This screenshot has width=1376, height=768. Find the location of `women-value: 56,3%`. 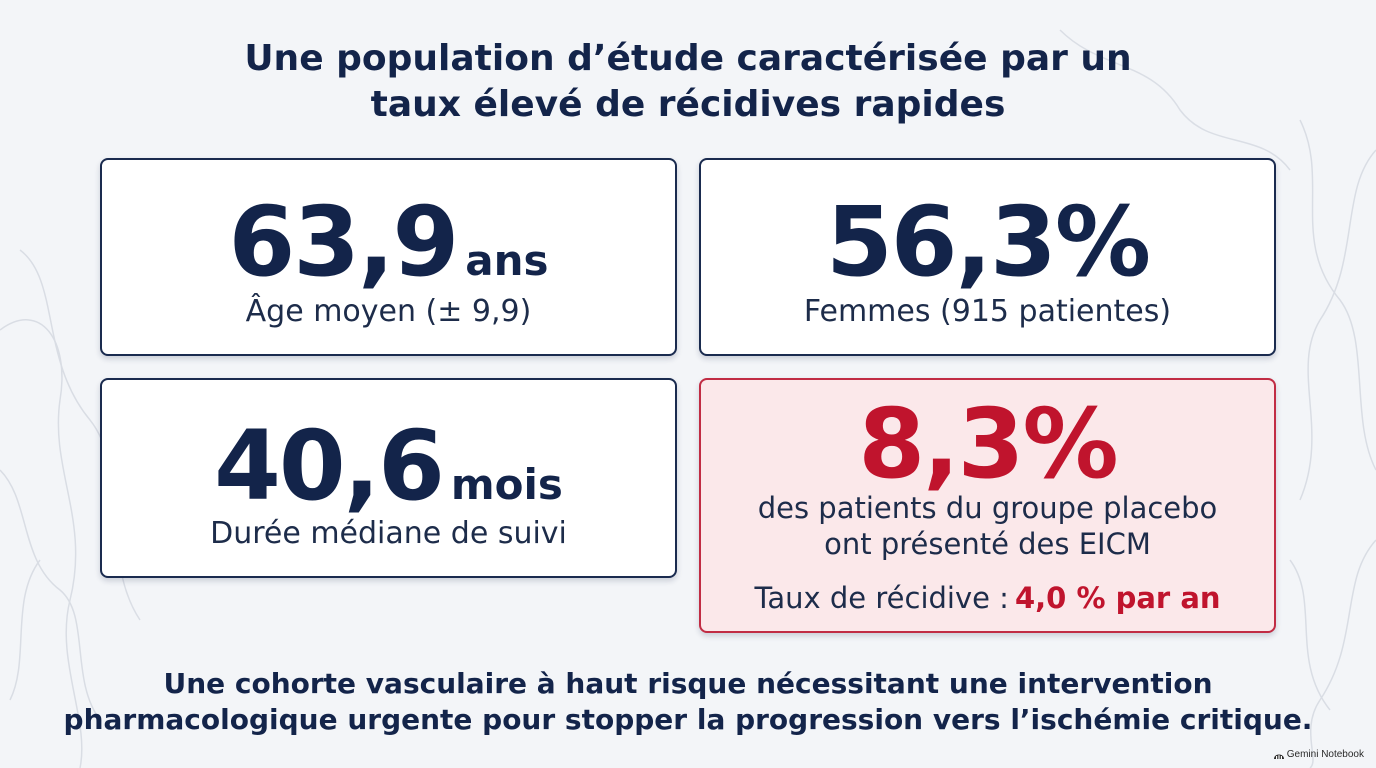

women-value: 56,3% is located at coordinates (988, 242).